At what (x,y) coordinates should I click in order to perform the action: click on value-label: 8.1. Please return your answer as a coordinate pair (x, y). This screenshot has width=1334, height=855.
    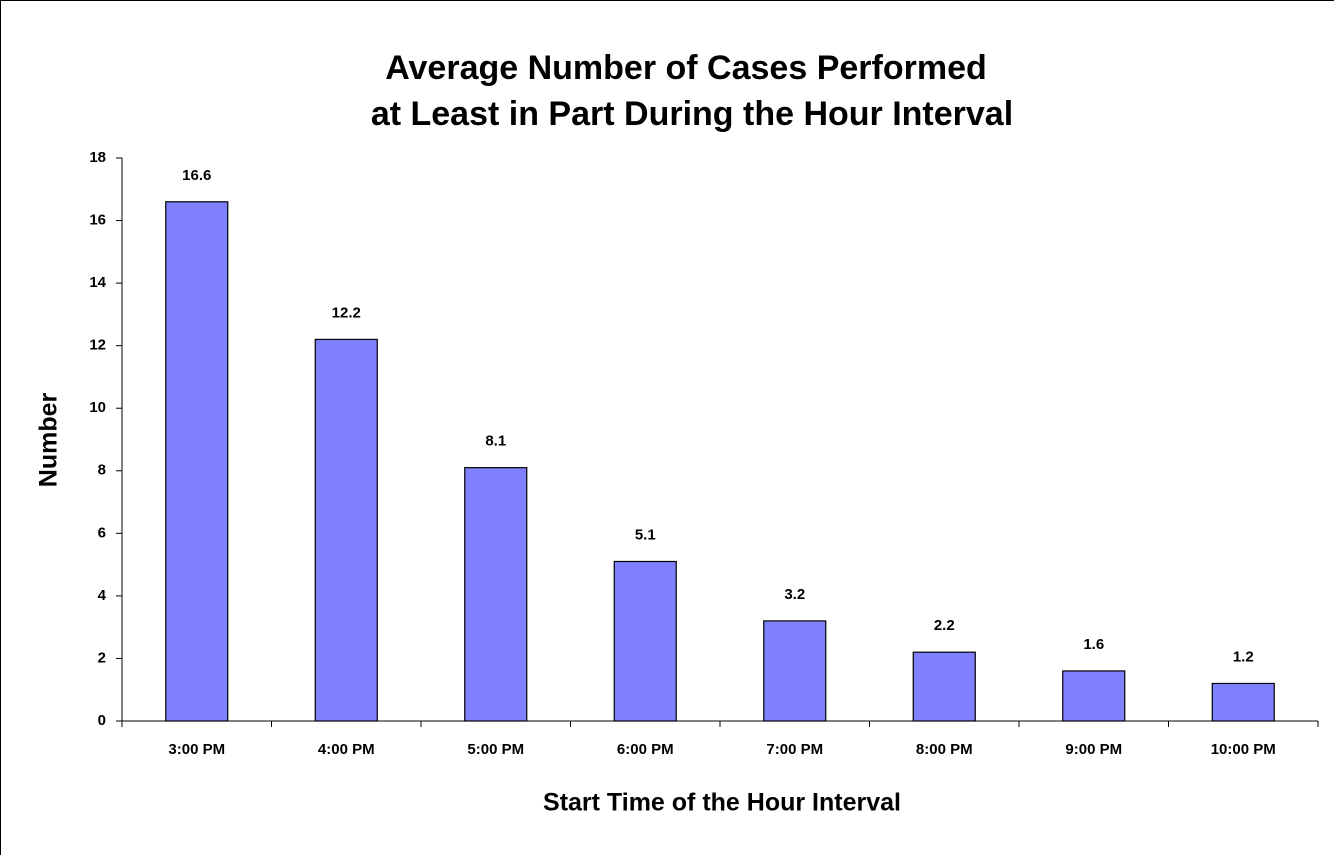
    Looking at the image, I should click on (495, 441).